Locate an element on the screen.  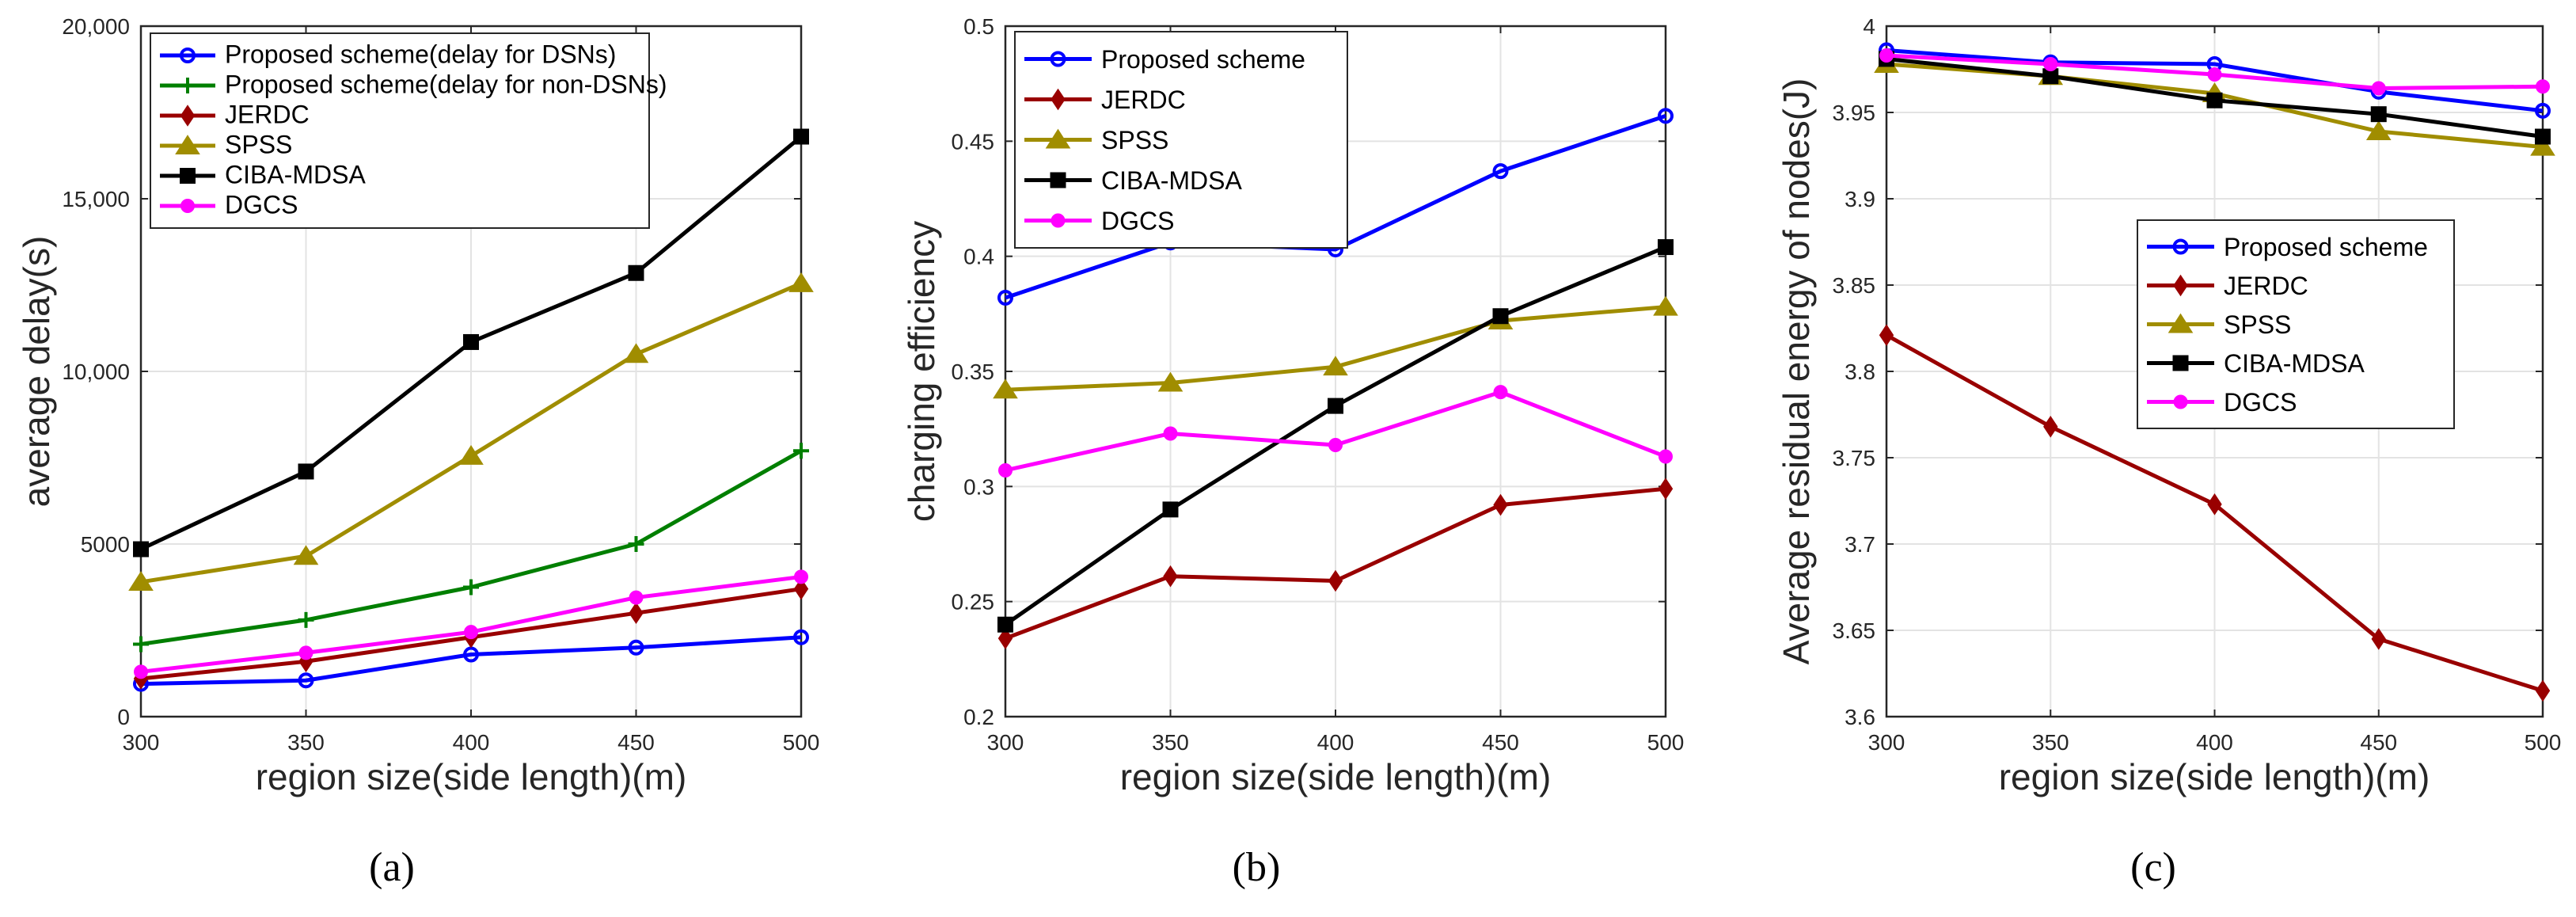
y-tick-label: 3.95 is located at coordinates (1854, 113).